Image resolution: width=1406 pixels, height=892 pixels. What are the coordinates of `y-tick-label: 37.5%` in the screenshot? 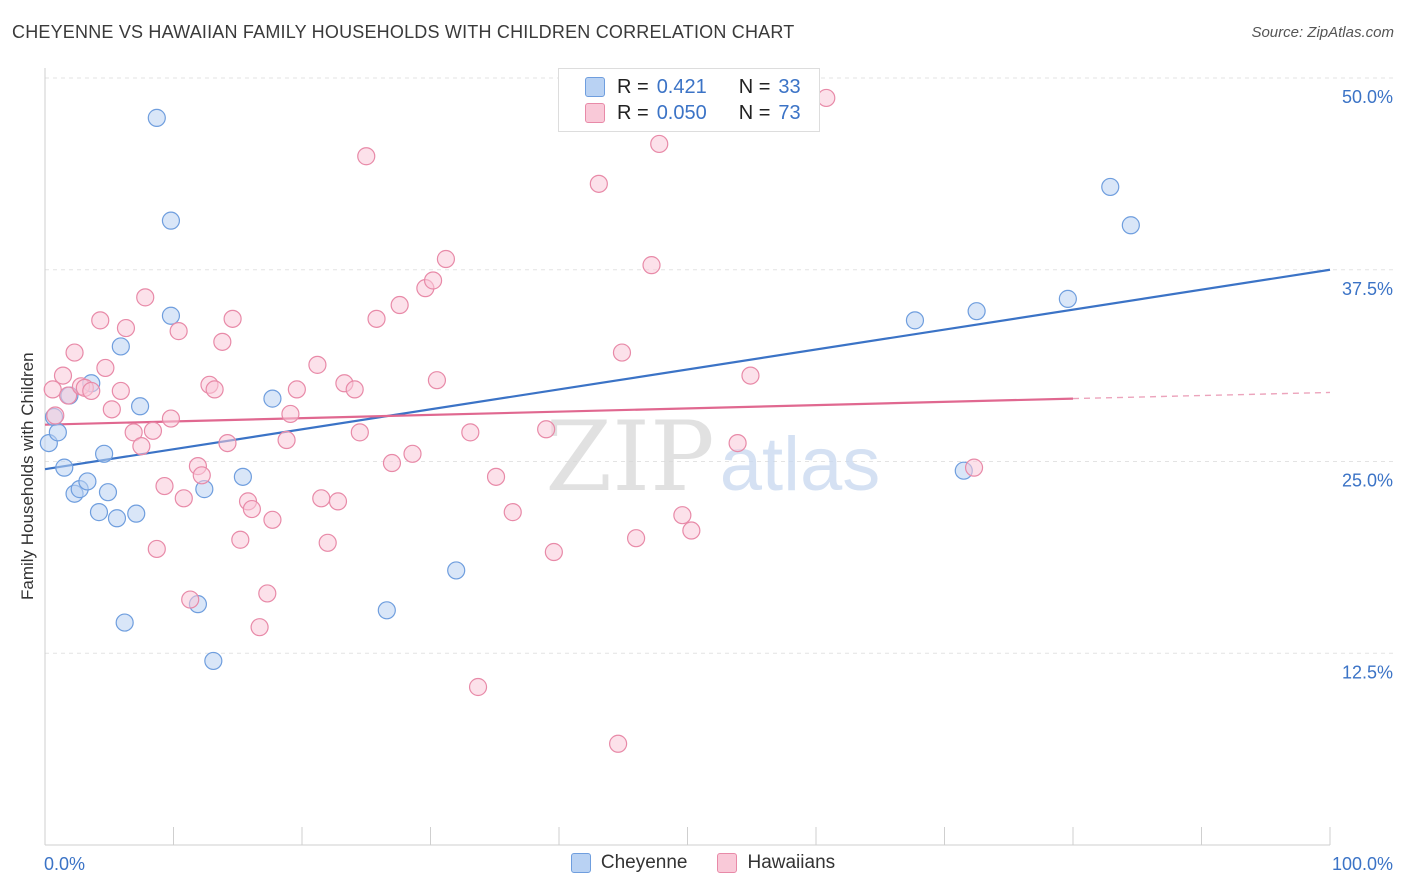 It's located at (1367, 289).